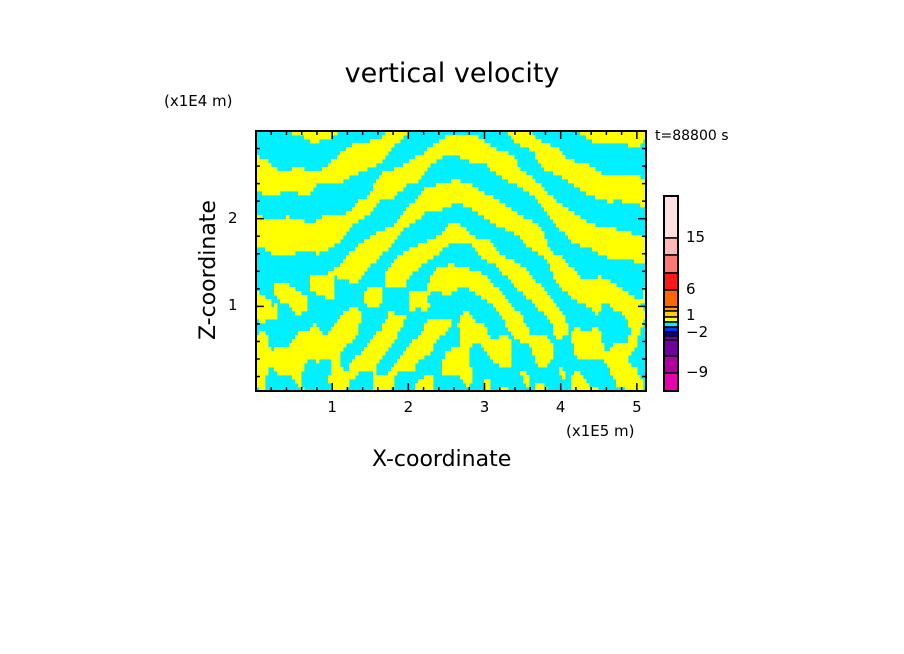 The height and width of the screenshot is (654, 904). I want to click on colorbar-segment, so click(671, 382).